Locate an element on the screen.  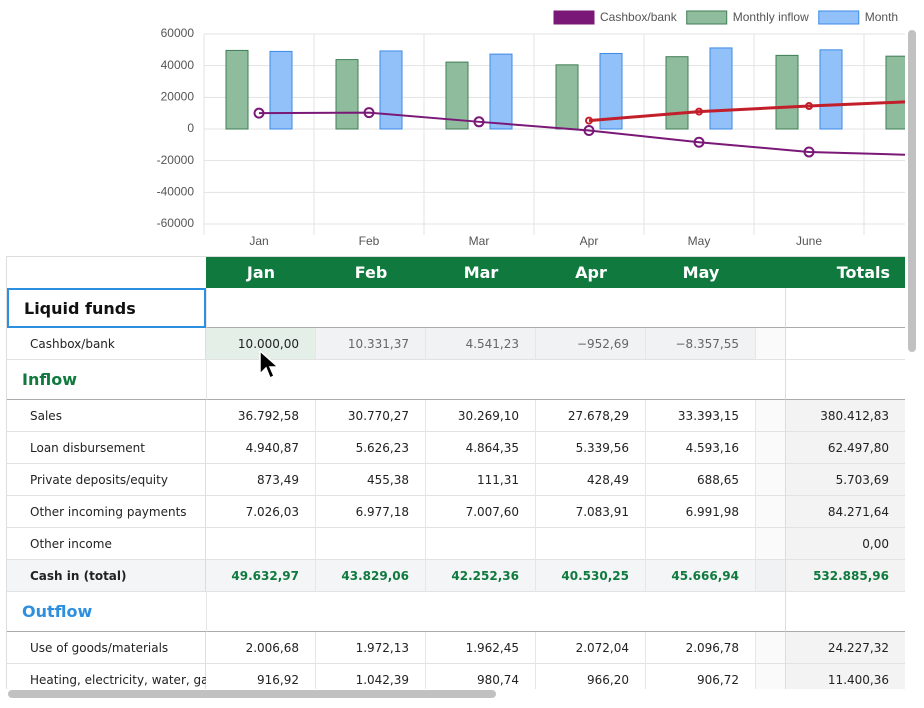
section-label: Liquid funds is located at coordinates (106, 308).